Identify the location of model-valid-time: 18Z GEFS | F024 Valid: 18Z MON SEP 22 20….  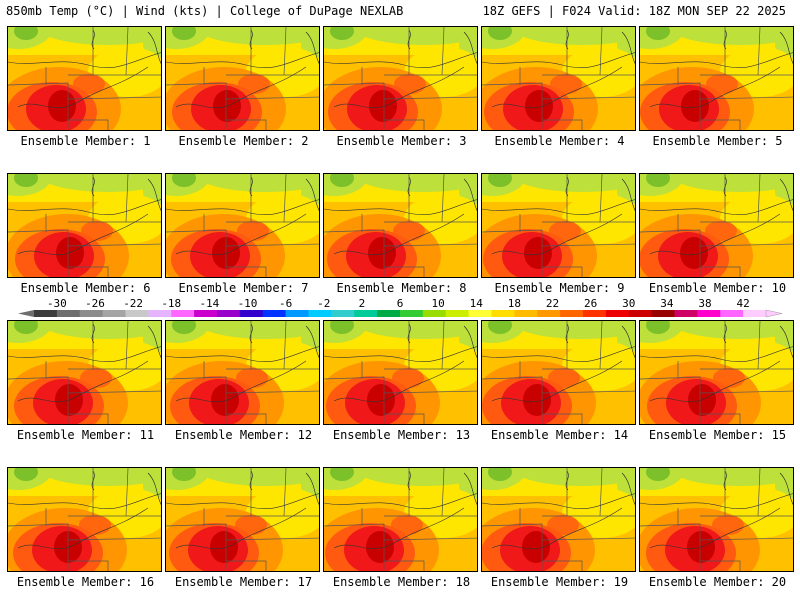
(634, 11).